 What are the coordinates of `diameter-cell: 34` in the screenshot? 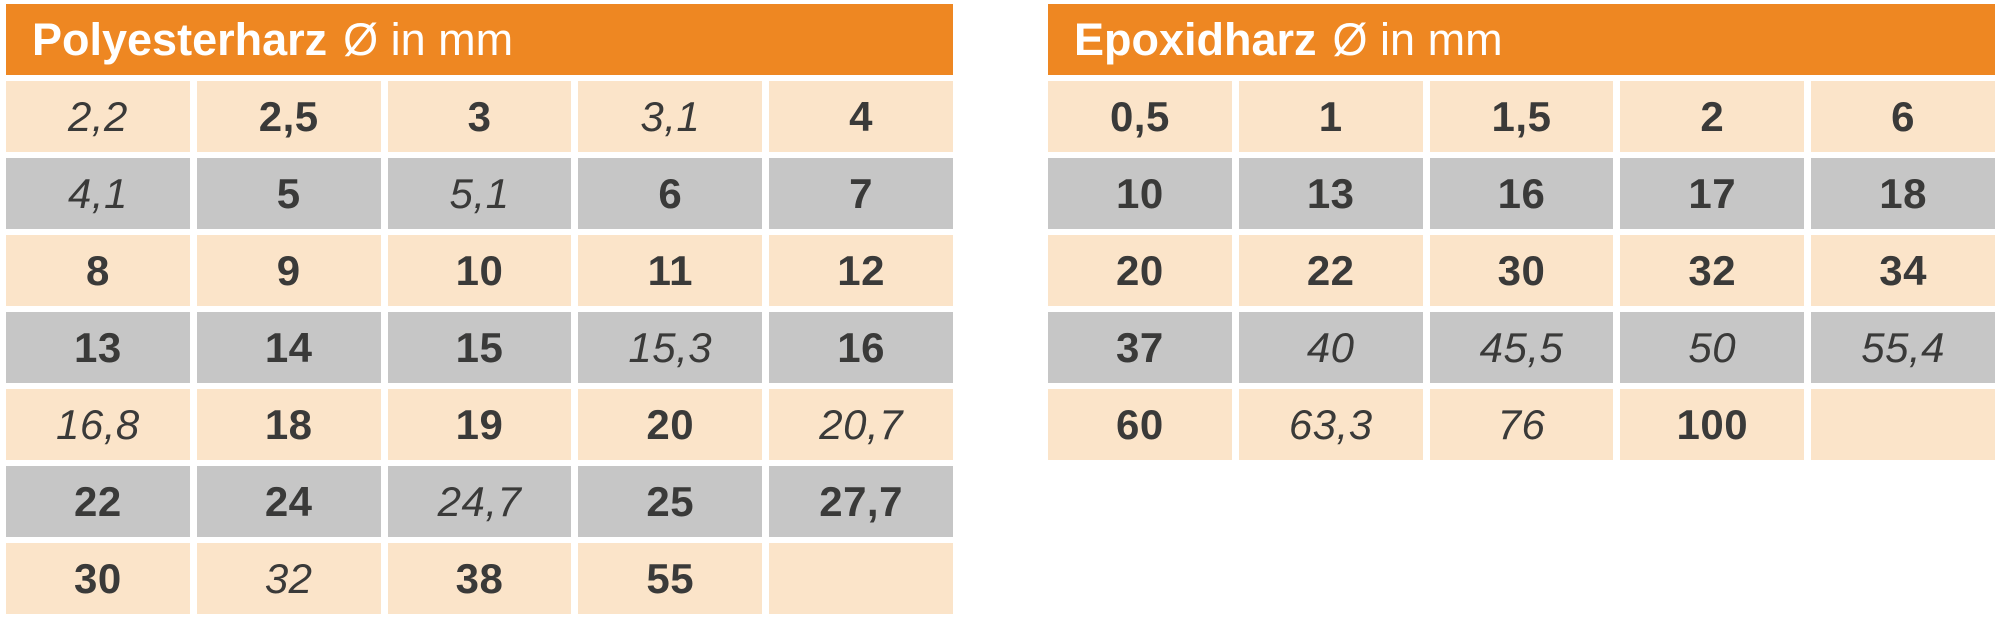 It's located at (1903, 270).